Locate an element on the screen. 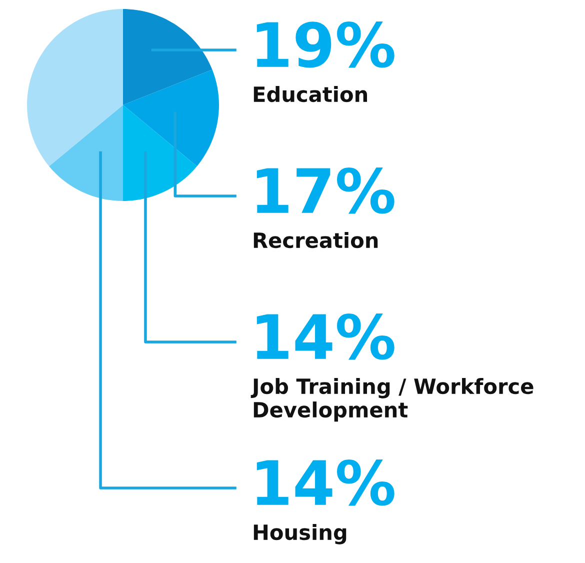 The height and width of the screenshot is (563, 585). data-label: 19% is located at coordinates (325, 45).